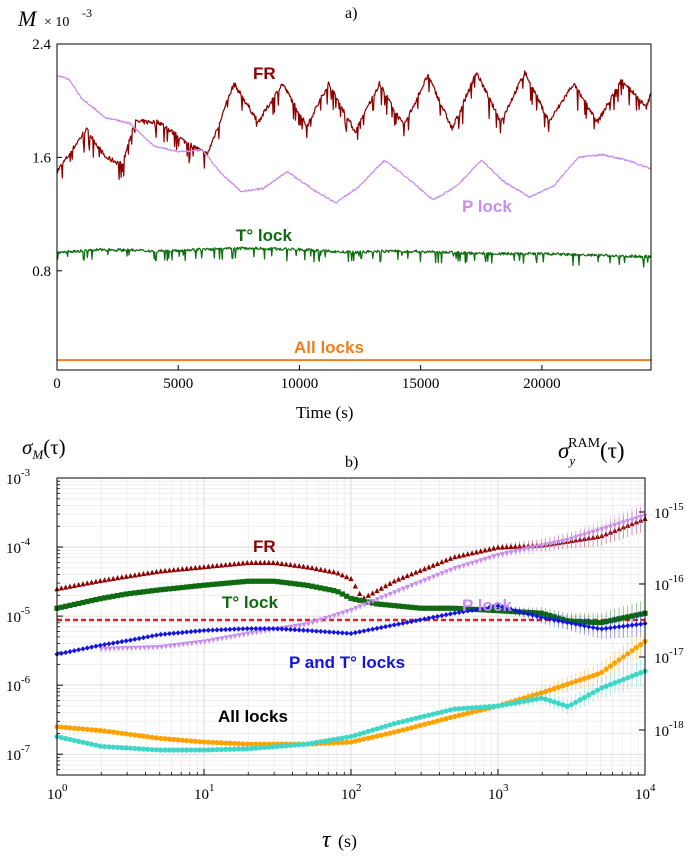 This screenshot has width=694, height=856. What do you see at coordinates (18, 477) in the screenshot?
I see `y-tick-label-left: 10-3` at bounding box center [18, 477].